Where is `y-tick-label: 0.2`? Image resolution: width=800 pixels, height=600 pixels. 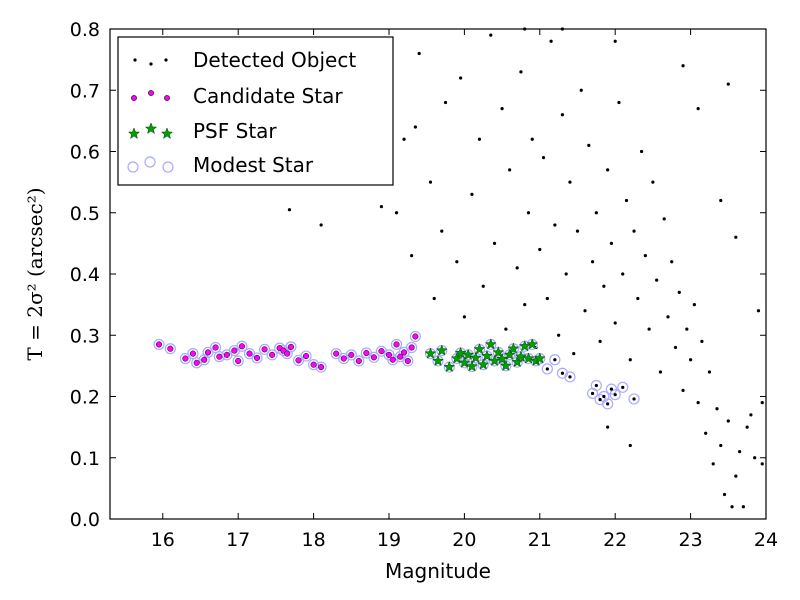
y-tick-label: 0.2 is located at coordinates (85, 398).